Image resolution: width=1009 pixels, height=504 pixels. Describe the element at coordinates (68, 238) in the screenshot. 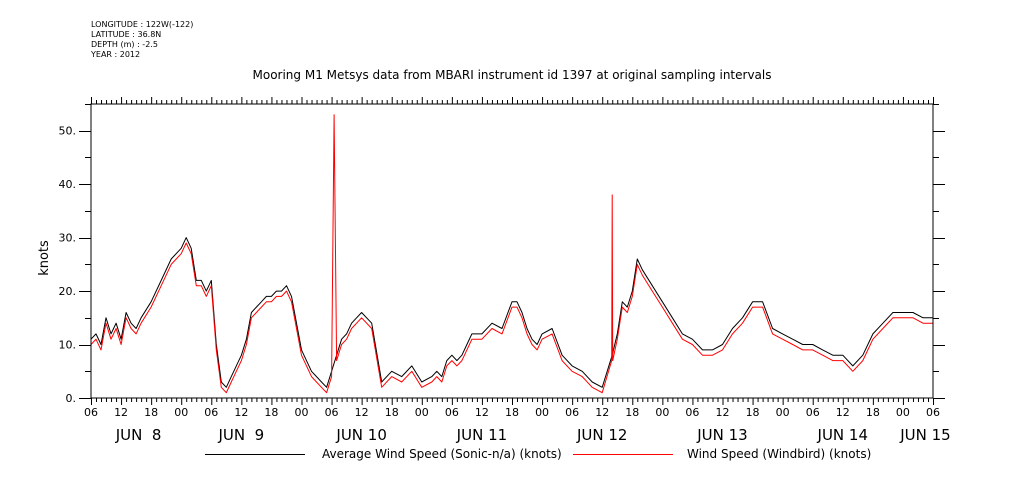

I see `y-tick-label: 30.` at that location.